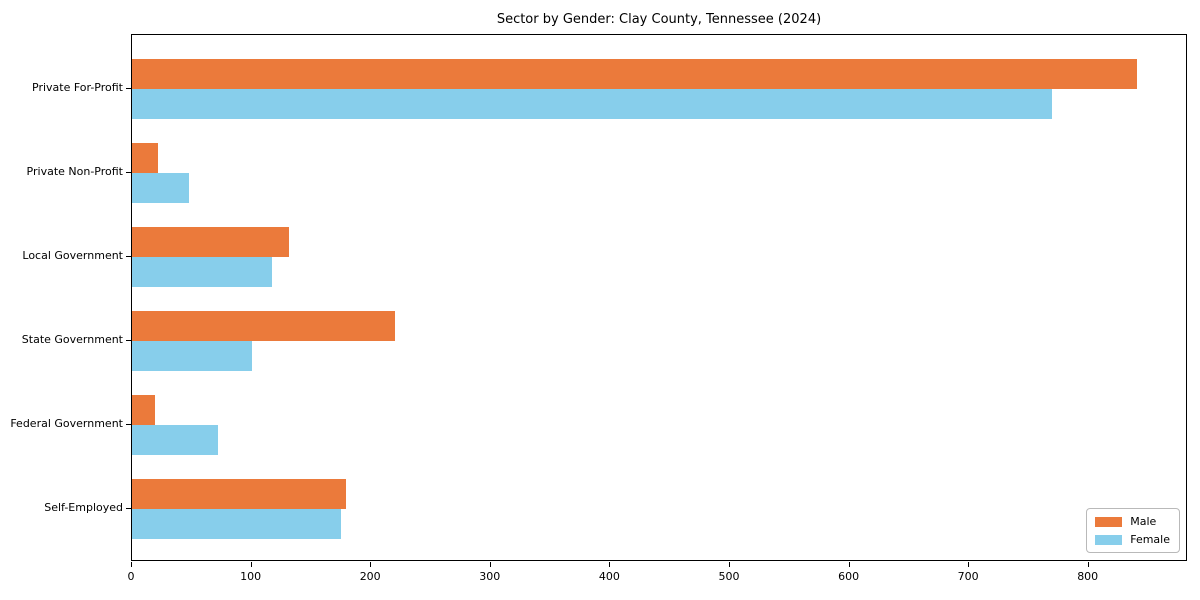  What do you see at coordinates (239, 494) in the screenshot?
I see `bar-male-self-employed` at bounding box center [239, 494].